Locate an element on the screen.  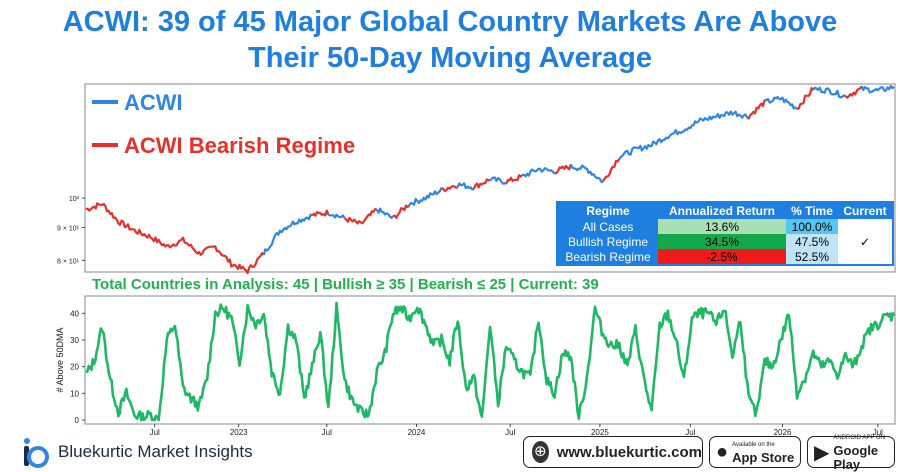
breadth-x-axis: Jul 2023 Jul 2024 Jul 2025 Jul 2026 Jul is located at coordinates (516, 430).